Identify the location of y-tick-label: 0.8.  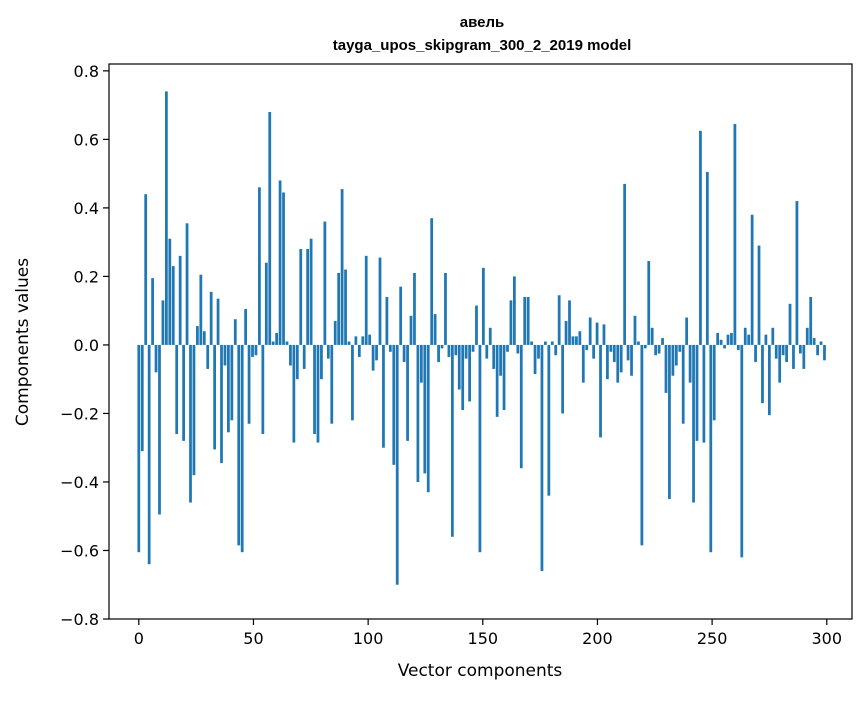
(86, 71).